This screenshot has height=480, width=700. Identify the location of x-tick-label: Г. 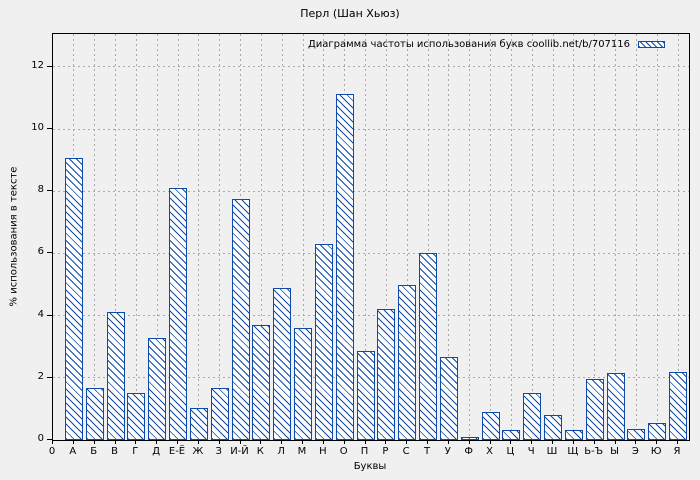
(135, 451).